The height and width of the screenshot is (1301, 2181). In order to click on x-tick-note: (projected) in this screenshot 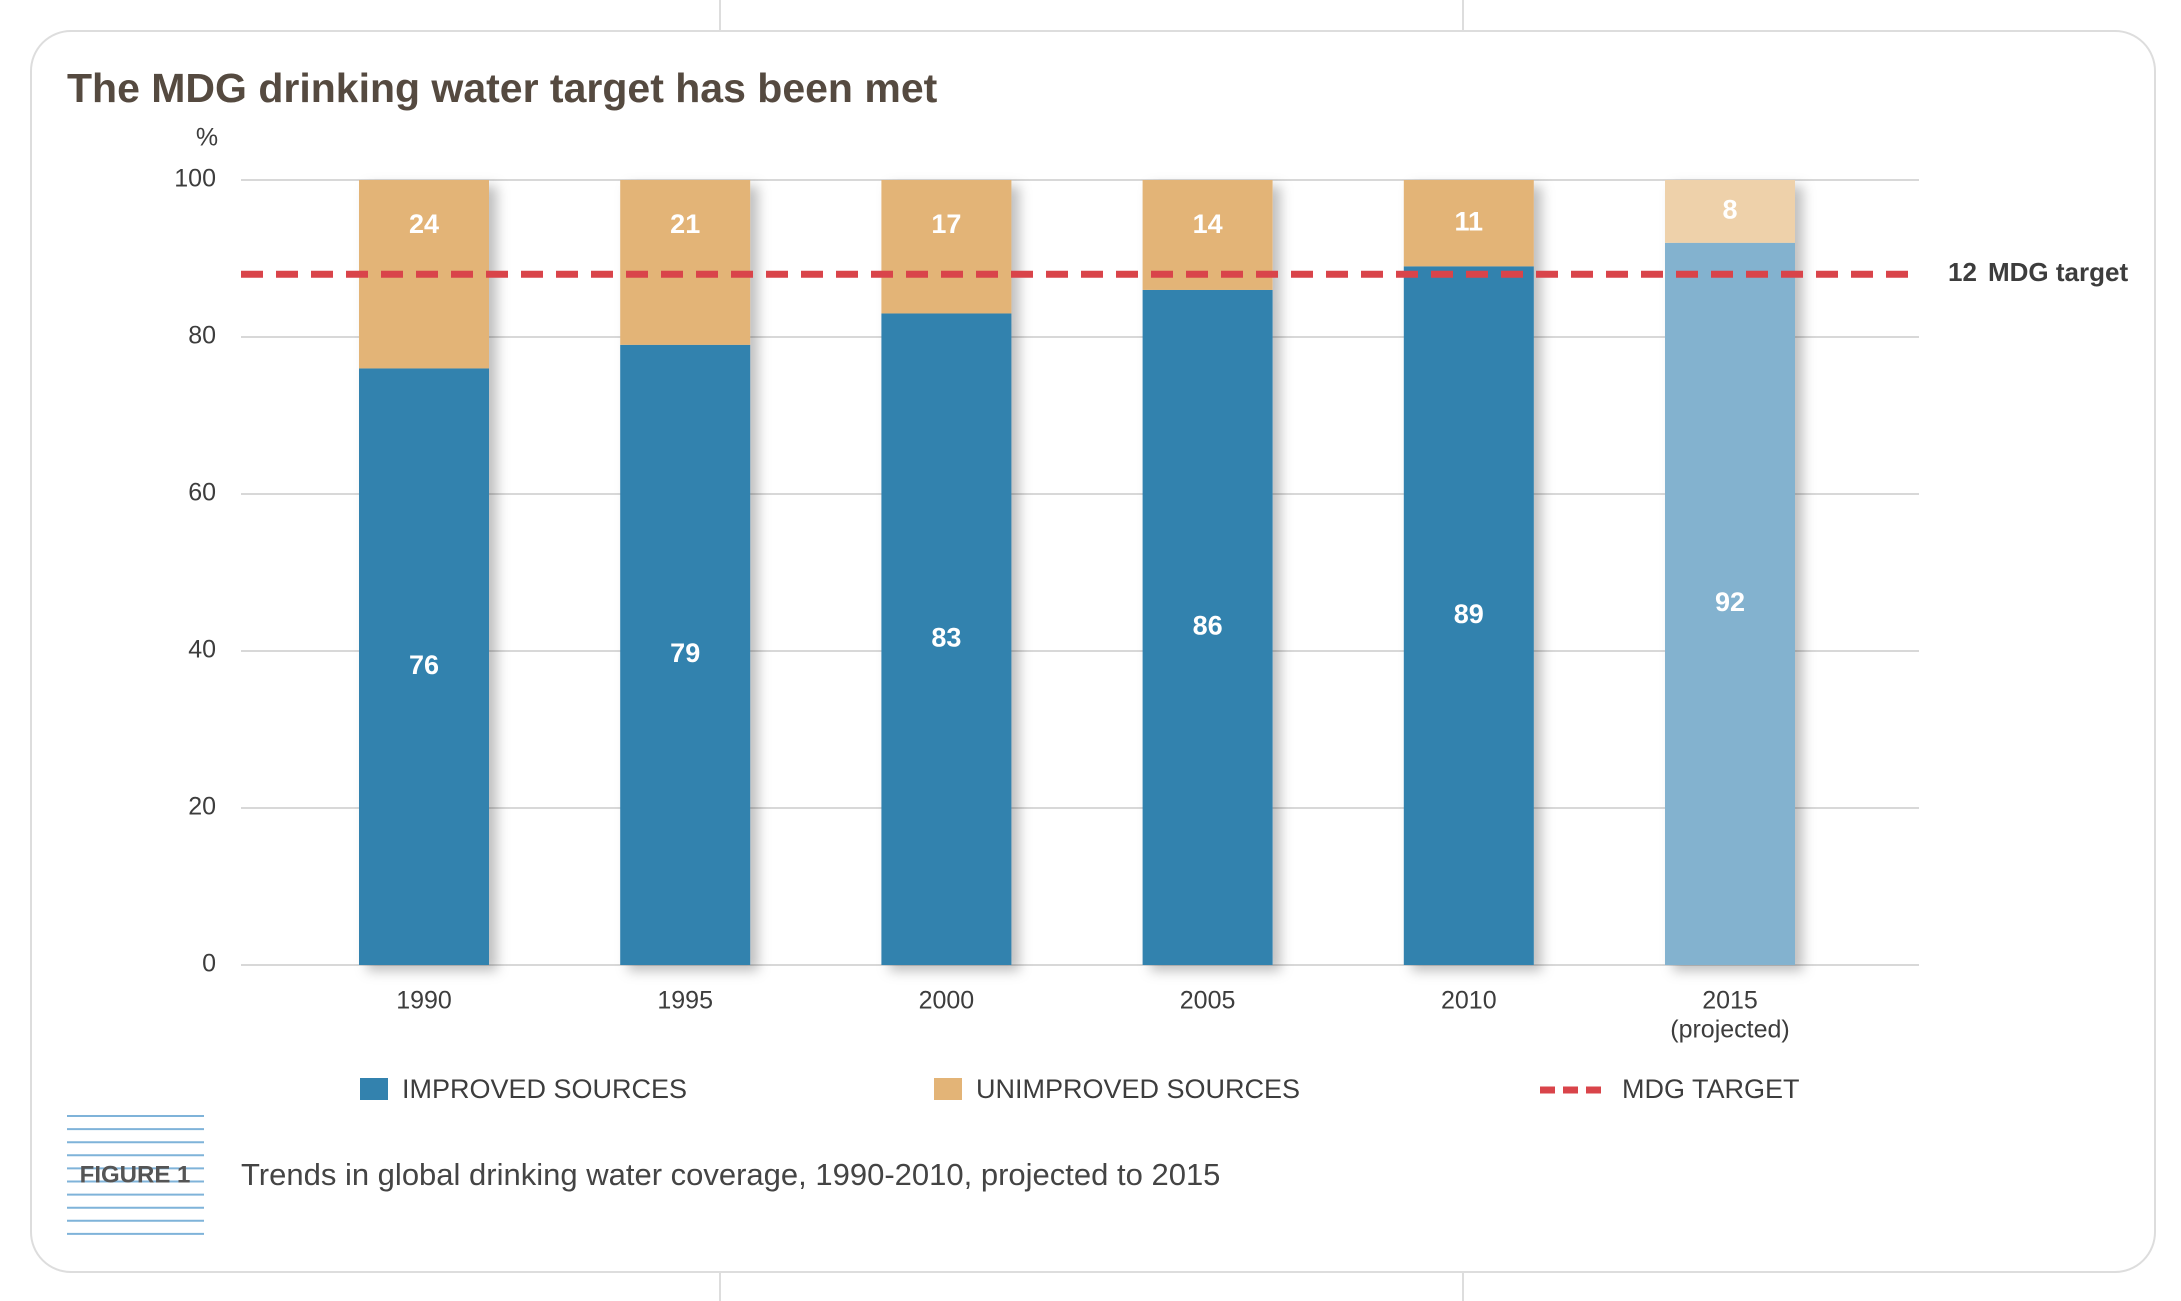, I will do `click(1730, 1030)`.